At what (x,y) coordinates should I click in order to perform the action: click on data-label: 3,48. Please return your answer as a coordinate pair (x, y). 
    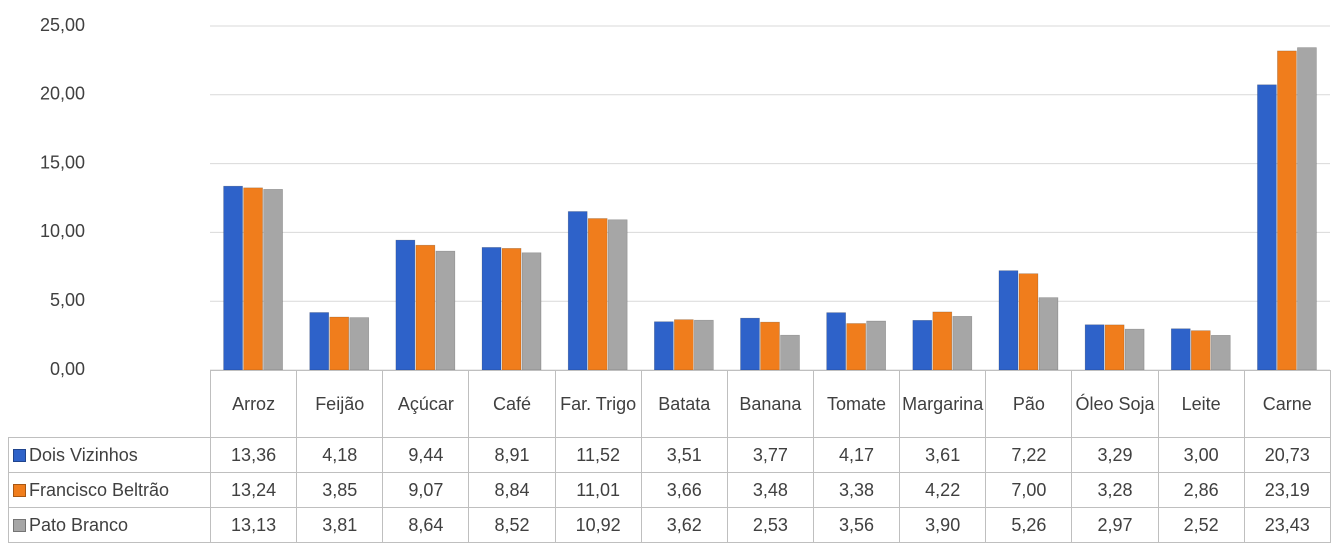
    Looking at the image, I should click on (770, 490).